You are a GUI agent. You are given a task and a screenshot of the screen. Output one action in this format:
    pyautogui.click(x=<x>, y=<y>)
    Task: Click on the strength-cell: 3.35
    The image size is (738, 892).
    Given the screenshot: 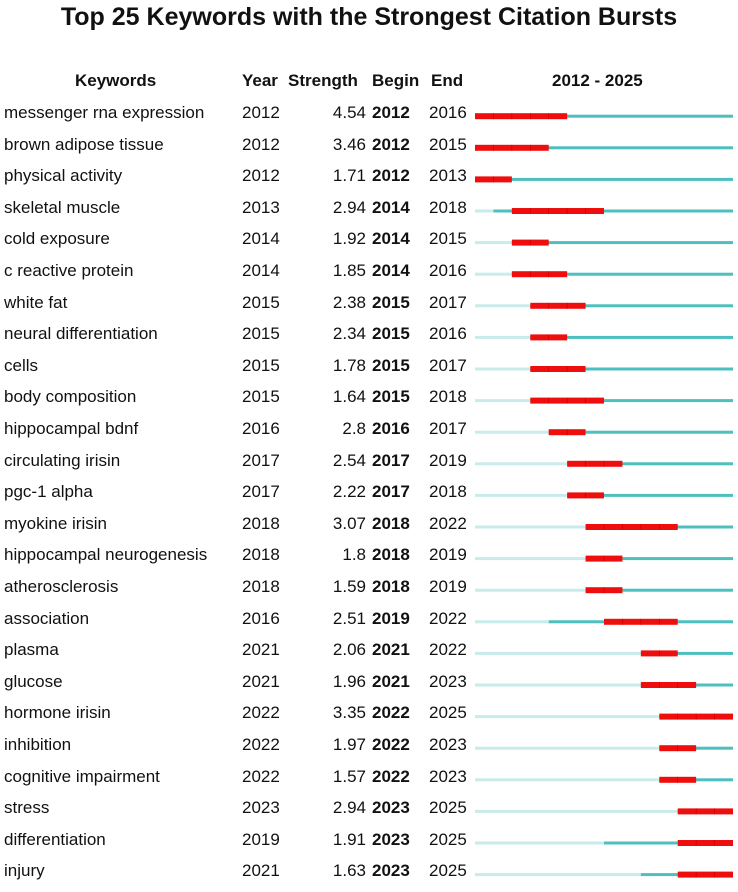 What is the action you would take?
    pyautogui.click(x=349, y=713)
    